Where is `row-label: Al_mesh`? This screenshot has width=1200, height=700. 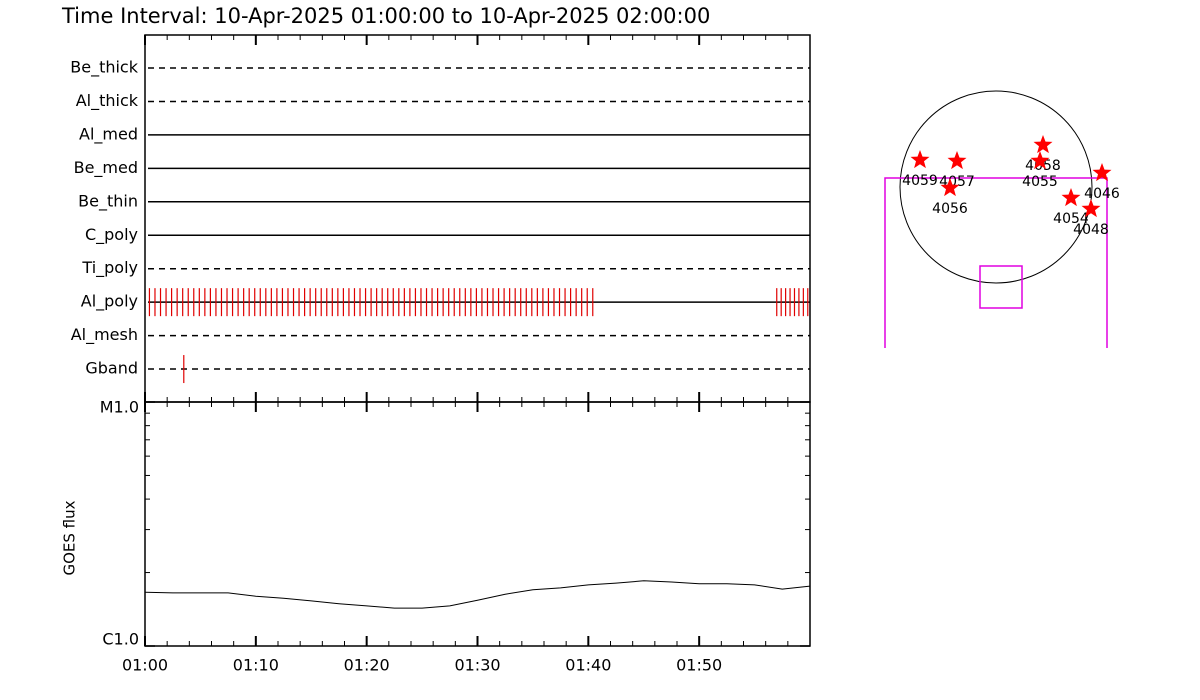 row-label: Al_mesh is located at coordinates (104, 335).